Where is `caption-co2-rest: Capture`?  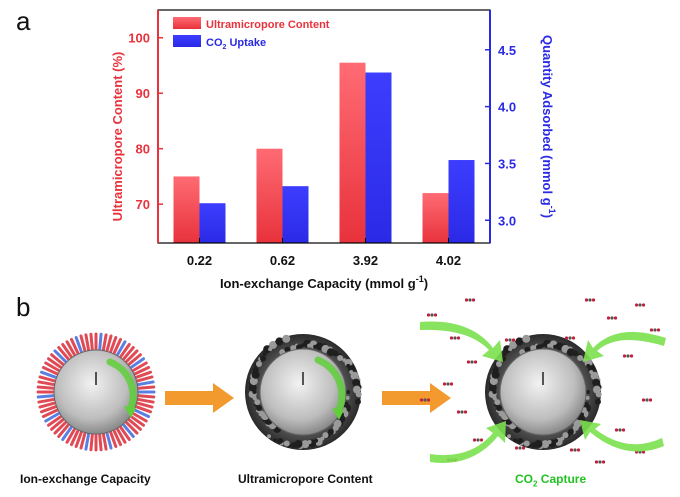
caption-co2-rest: Capture is located at coordinates (562, 479).